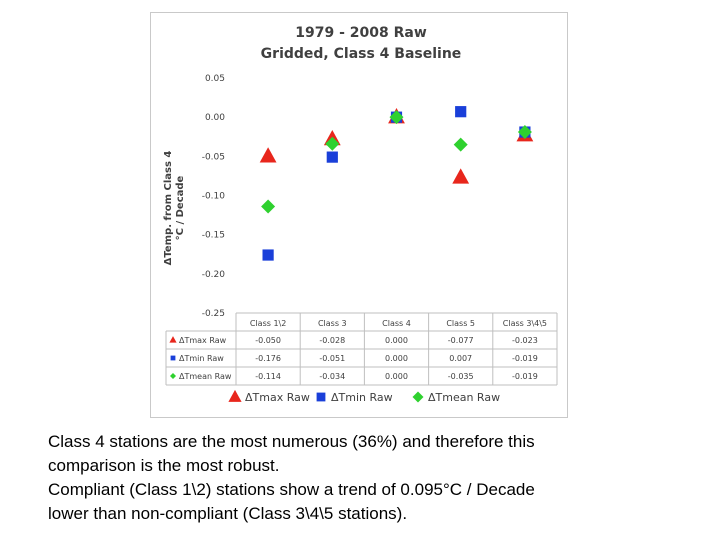 This screenshot has width=720, height=540. Describe the element at coordinates (201, 358) in the screenshot. I see `series-row-label: ΔTmin Raw` at that location.